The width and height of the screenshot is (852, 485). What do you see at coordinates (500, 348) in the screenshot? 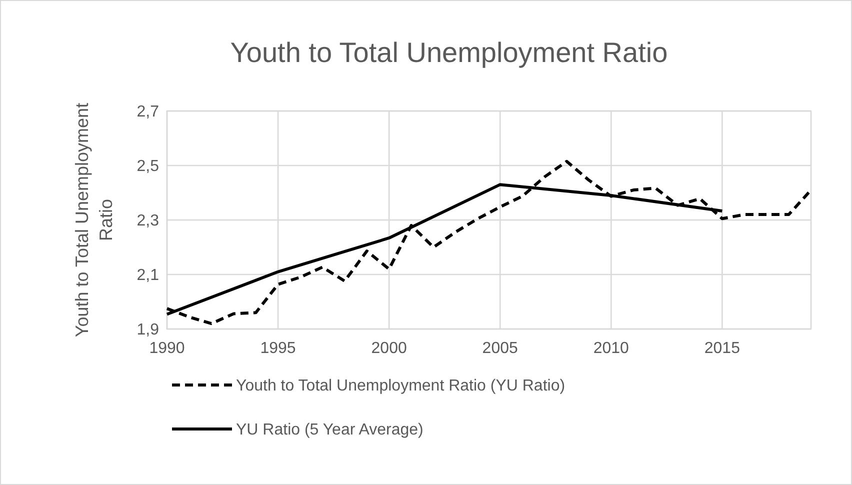
I see `x-tick-label: 2005` at bounding box center [500, 348].